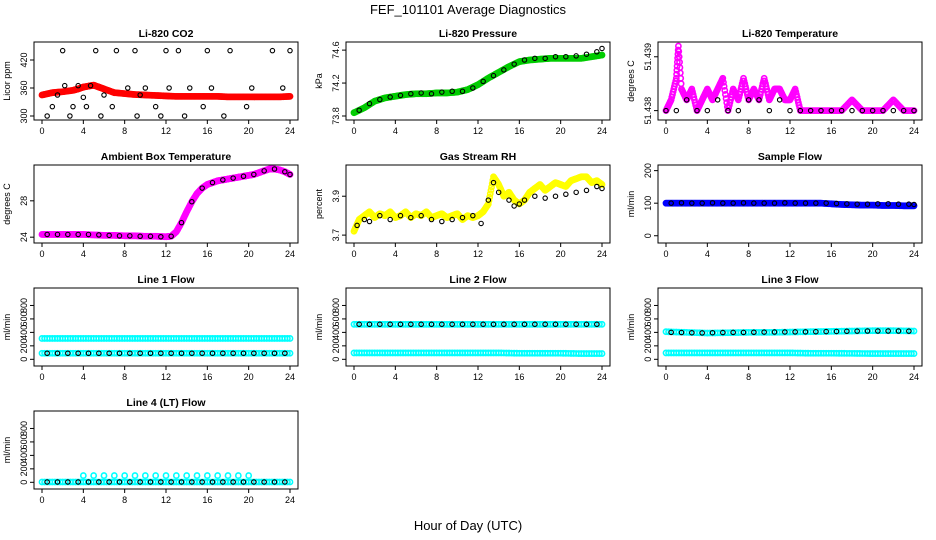 Image resolution: width=936 pixels, height=540 pixels. Describe the element at coordinates (290, 500) in the screenshot. I see `line4-flow-xtick-label: 24` at that location.